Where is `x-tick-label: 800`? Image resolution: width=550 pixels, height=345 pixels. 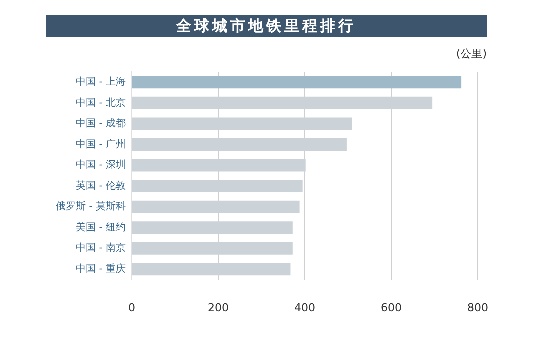 x-tick-label: 800 is located at coordinates (478, 307).